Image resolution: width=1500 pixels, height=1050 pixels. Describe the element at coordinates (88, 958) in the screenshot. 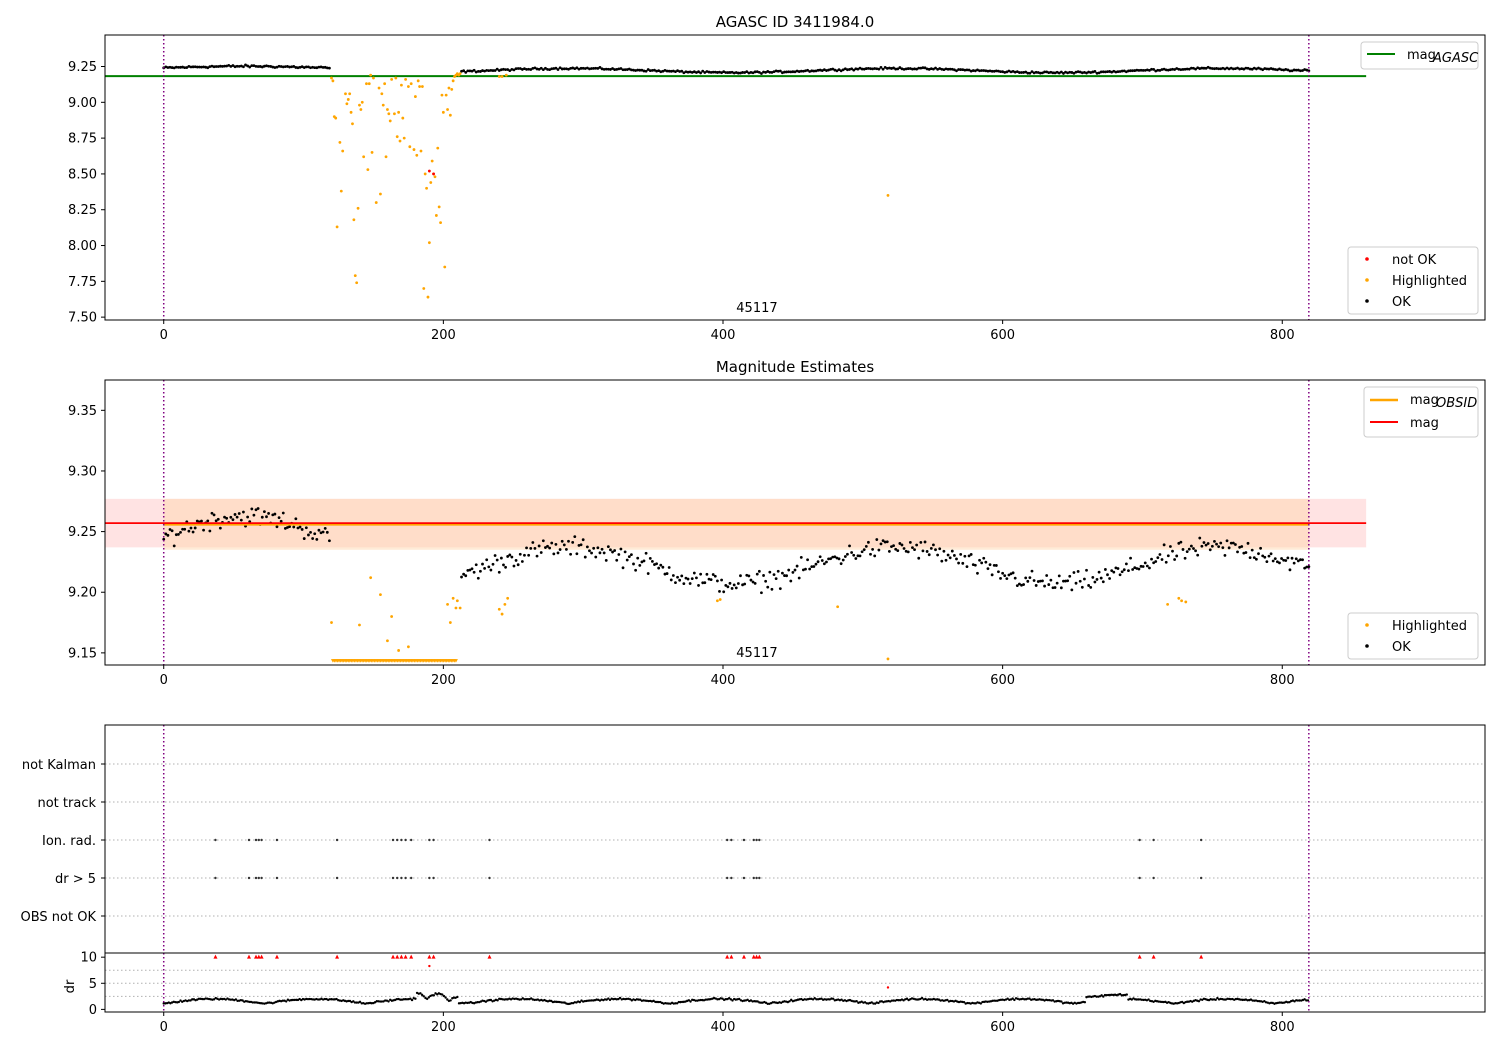

I see `y-tick-label: 10` at that location.